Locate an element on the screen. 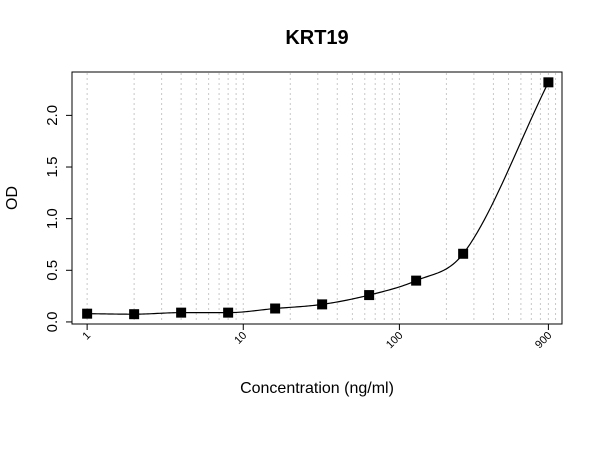  x-tick-label: 1 is located at coordinates (86, 336).